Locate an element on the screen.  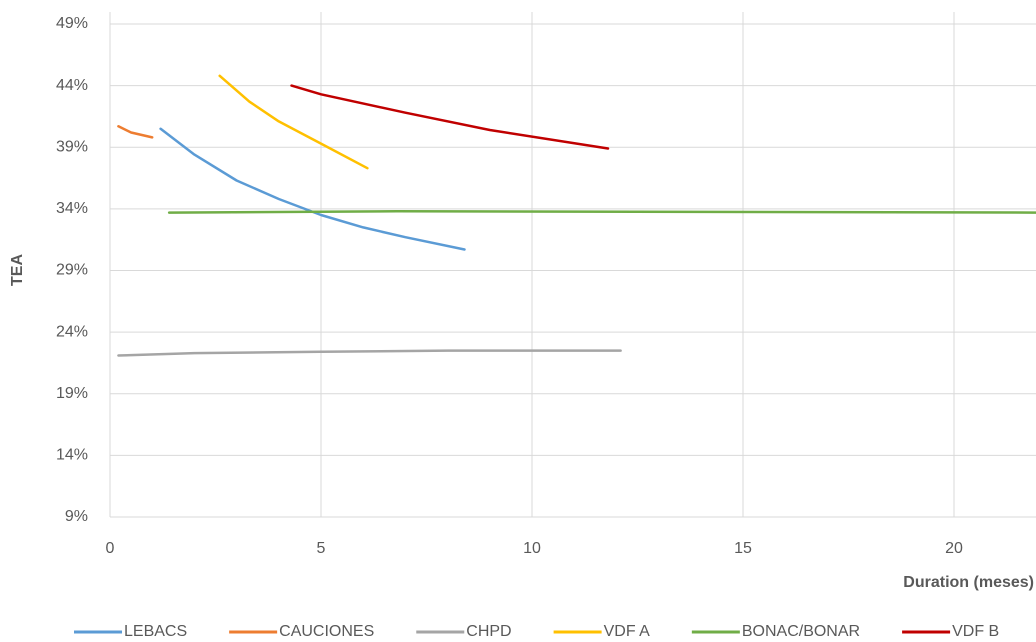
x-tick-label: 0 is located at coordinates (110, 548).